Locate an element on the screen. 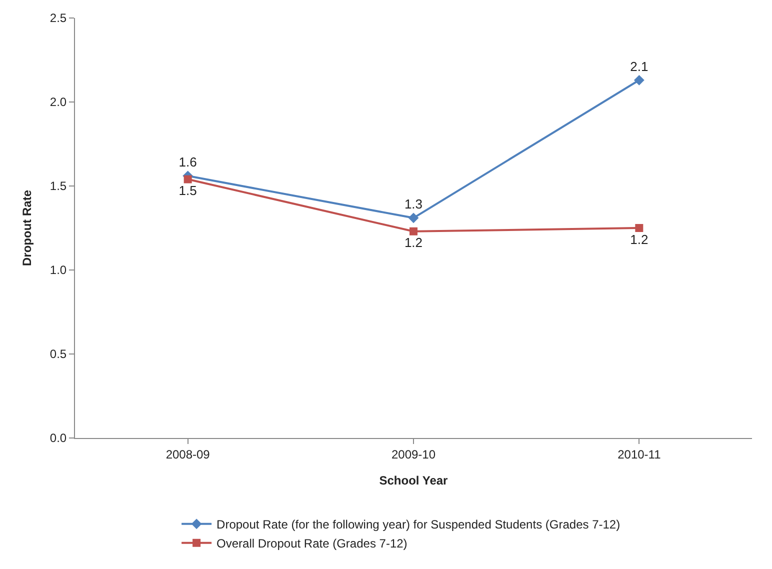 The height and width of the screenshot is (569, 772). text: 0.5 is located at coordinates (58, 354).